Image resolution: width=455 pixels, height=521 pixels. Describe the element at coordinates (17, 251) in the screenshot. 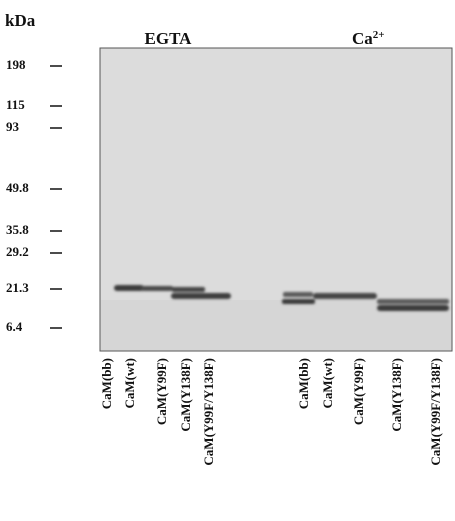

I see `marker-label: 29.2` at that location.